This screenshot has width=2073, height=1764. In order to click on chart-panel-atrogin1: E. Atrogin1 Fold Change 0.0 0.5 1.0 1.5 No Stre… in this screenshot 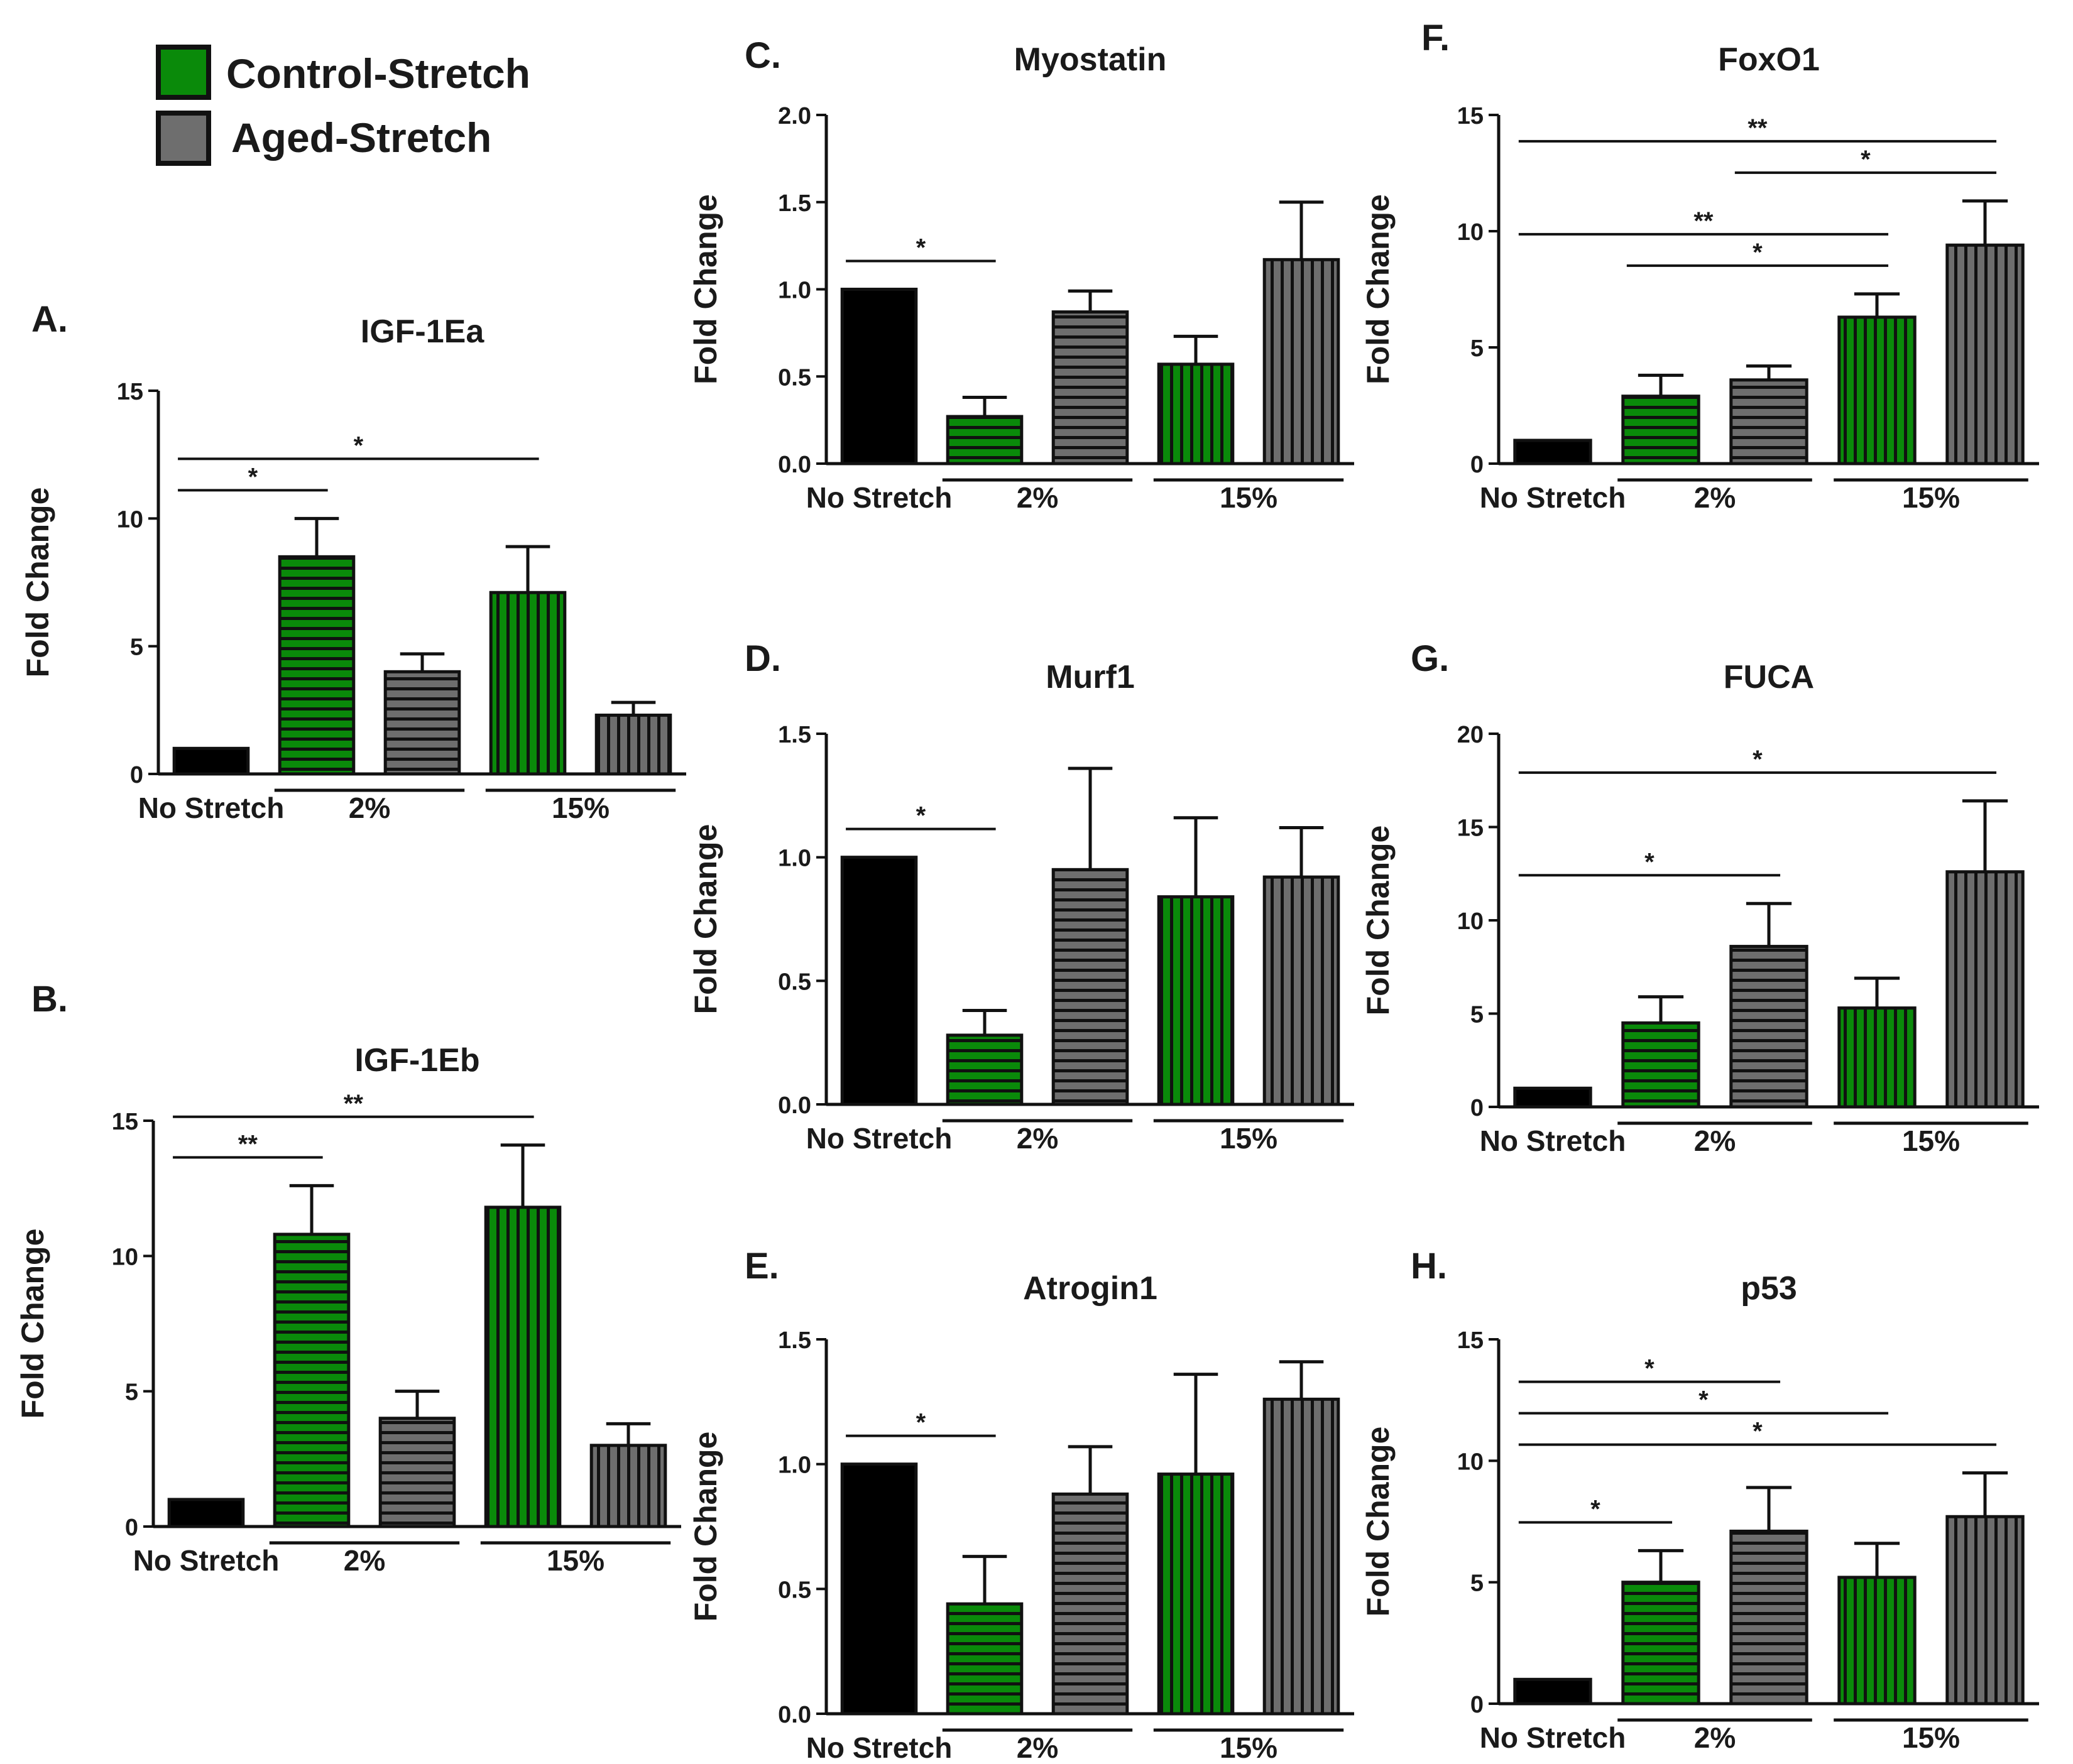, I will do `click(1021, 1505)`.